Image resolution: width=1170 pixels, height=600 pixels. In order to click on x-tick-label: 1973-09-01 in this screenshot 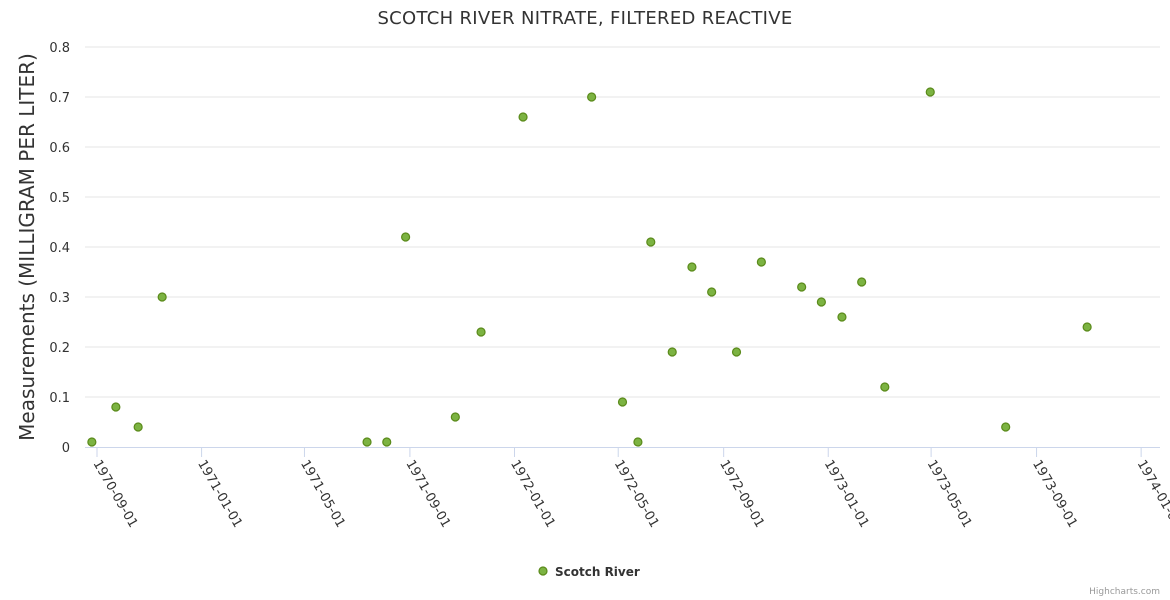, I will do `click(1054, 494)`.